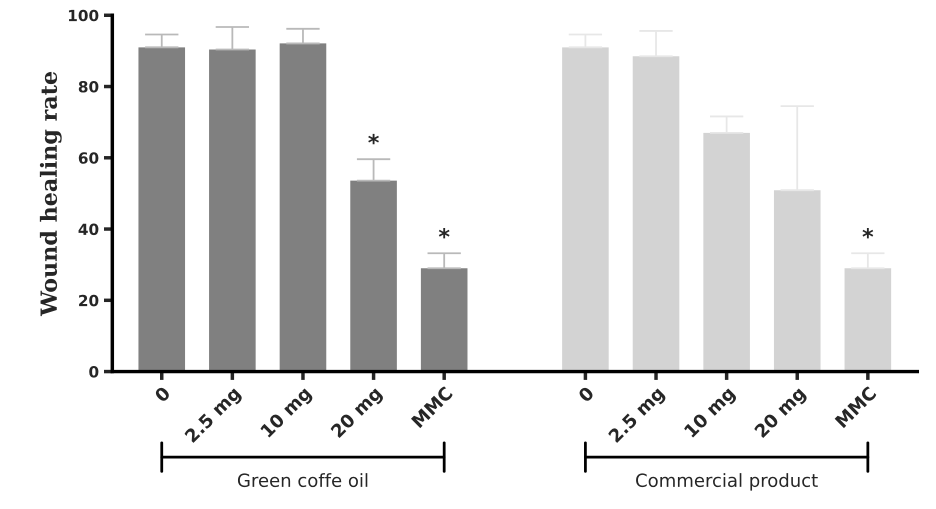 This screenshot has height=509, width=936. Describe the element at coordinates (83, 16) in the screenshot. I see `y-tick-label: 100` at that location.